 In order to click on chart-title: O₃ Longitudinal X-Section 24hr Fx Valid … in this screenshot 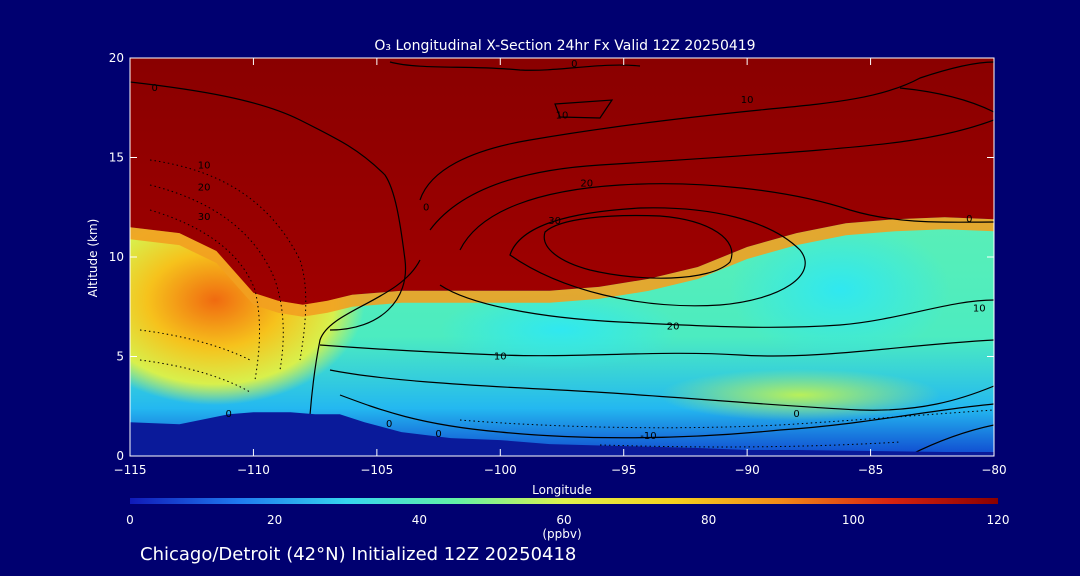, I will do `click(564, 46)`.